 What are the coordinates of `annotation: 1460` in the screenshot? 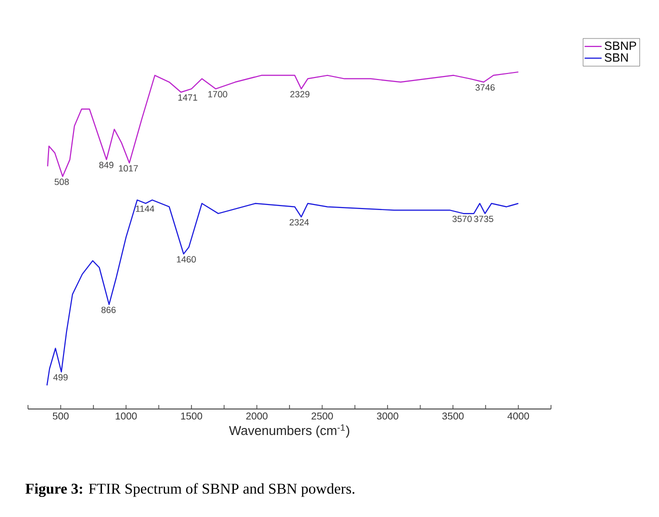 It's located at (186, 259).